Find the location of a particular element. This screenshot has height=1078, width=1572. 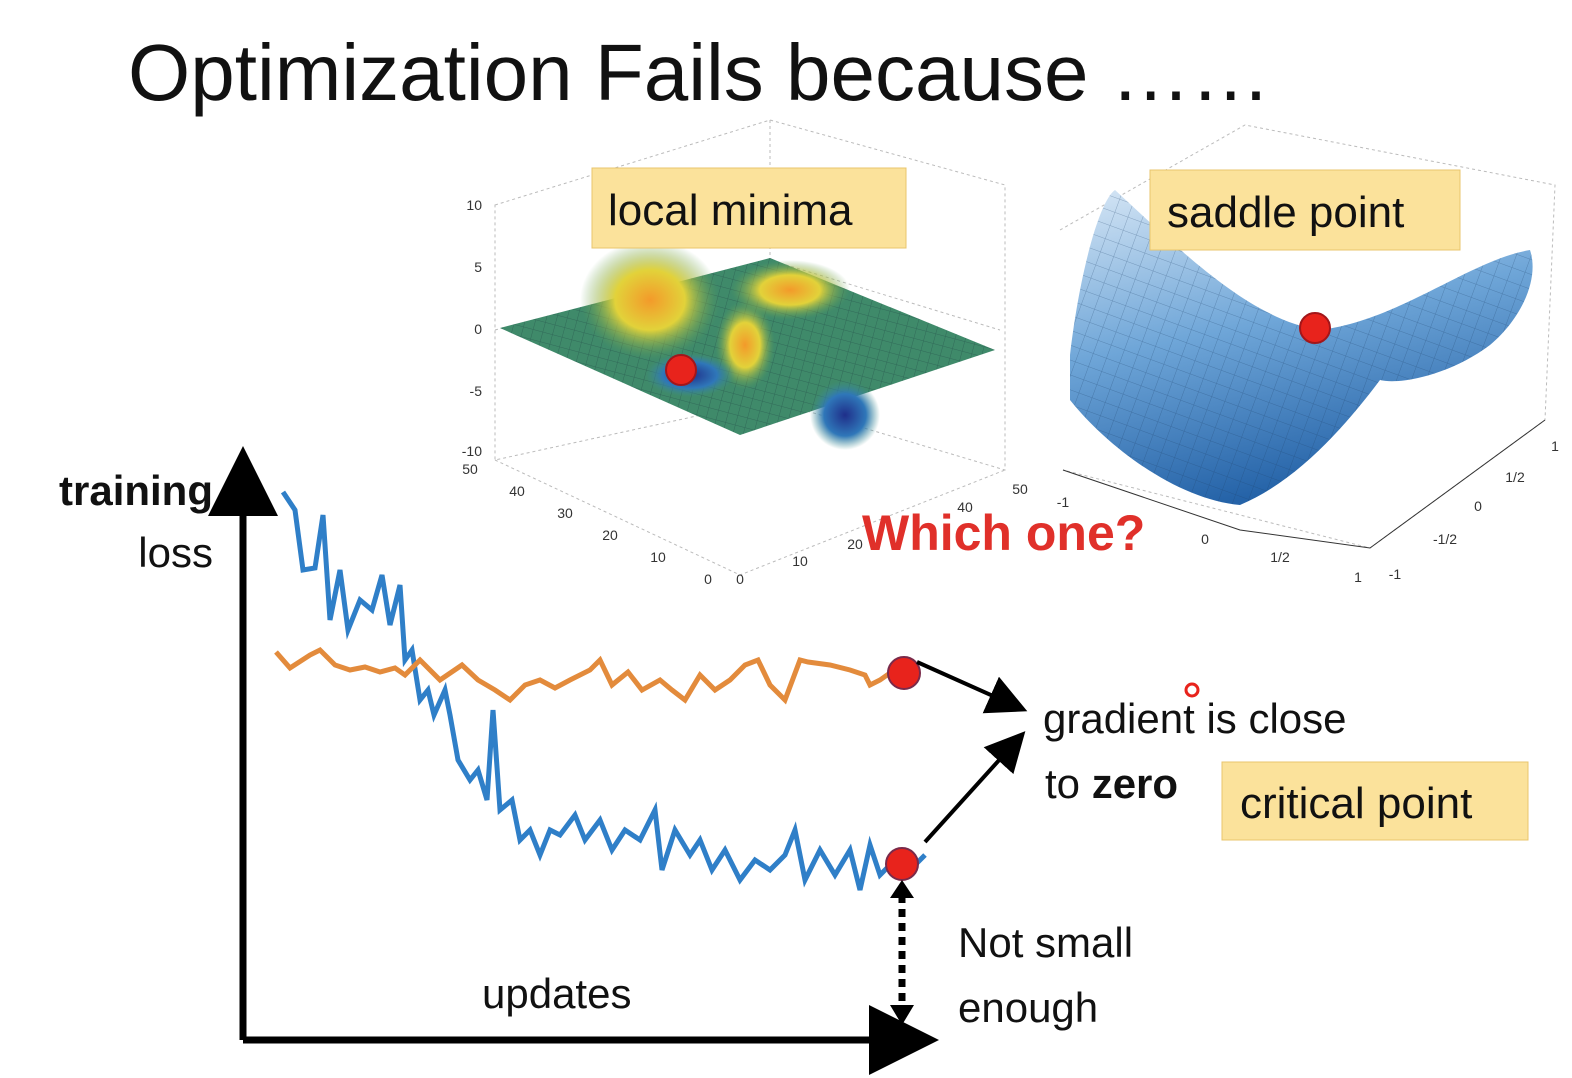

label: critical point is located at coordinates (1356, 803).